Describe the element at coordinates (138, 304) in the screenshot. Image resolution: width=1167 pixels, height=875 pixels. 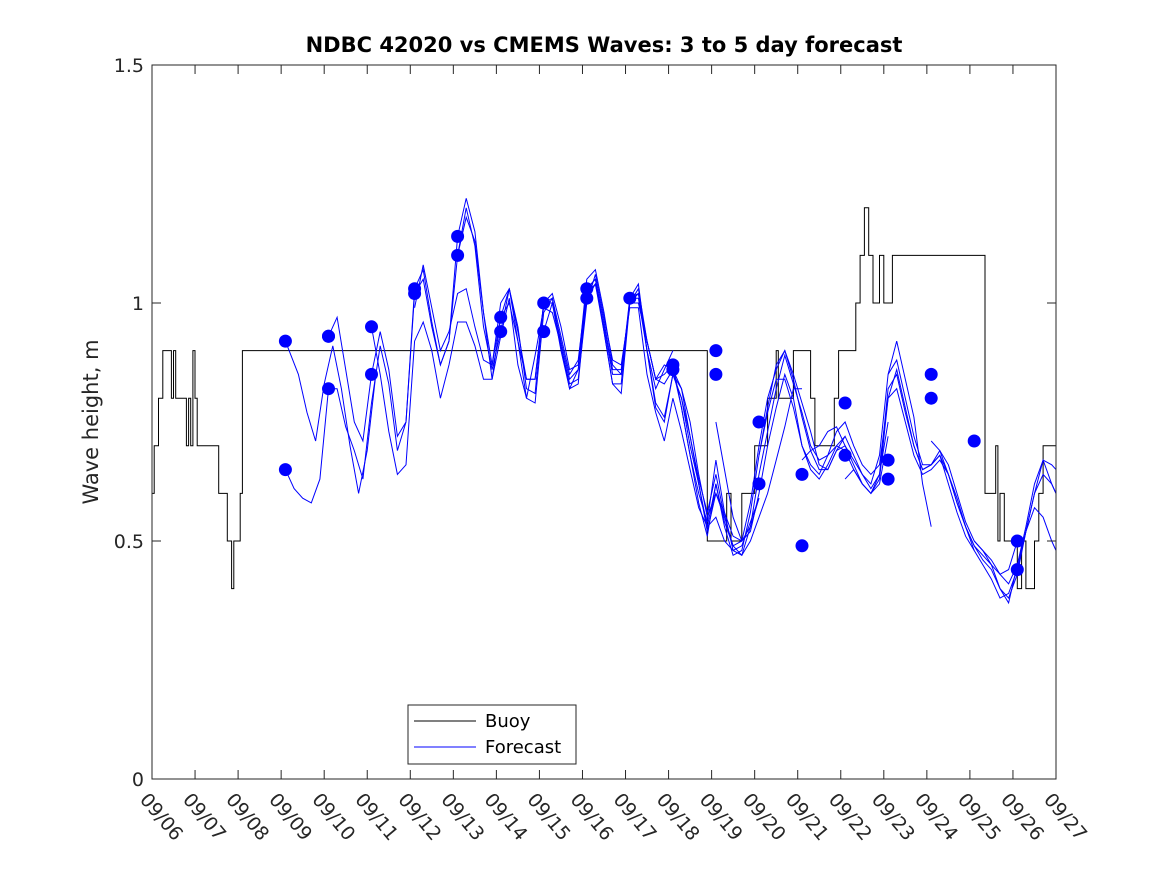
I see `y-tick-label: 1` at that location.